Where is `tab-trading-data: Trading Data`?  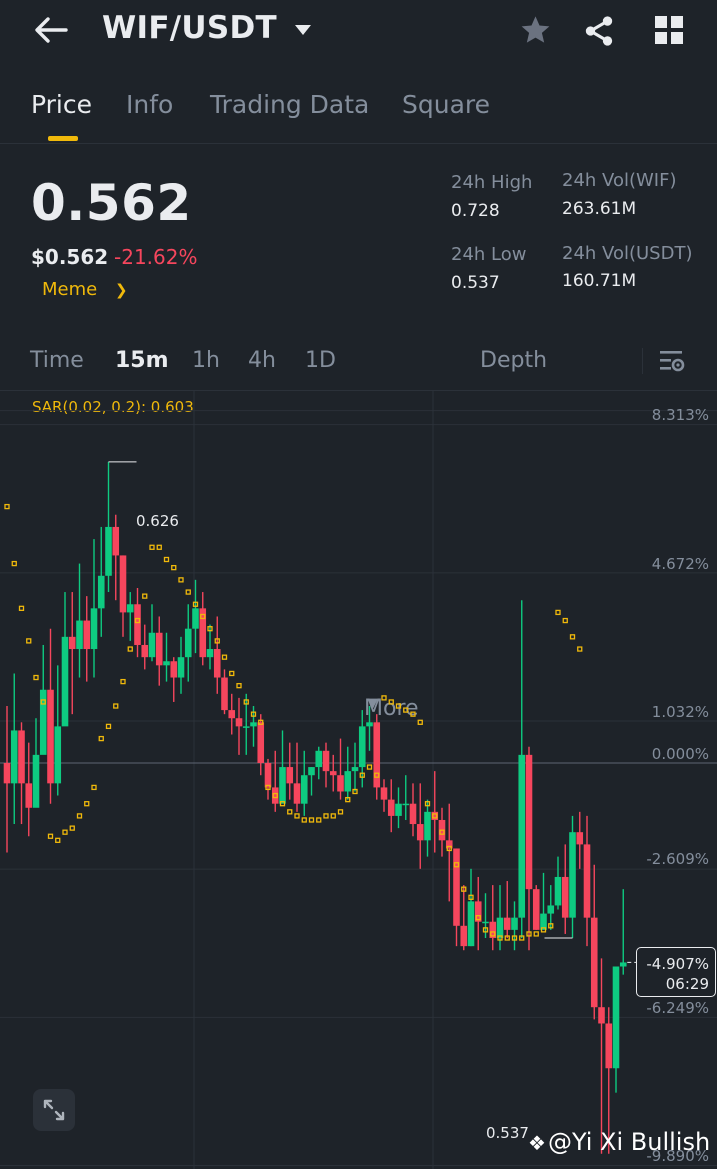 tab-trading-data: Trading Data is located at coordinates (290, 104).